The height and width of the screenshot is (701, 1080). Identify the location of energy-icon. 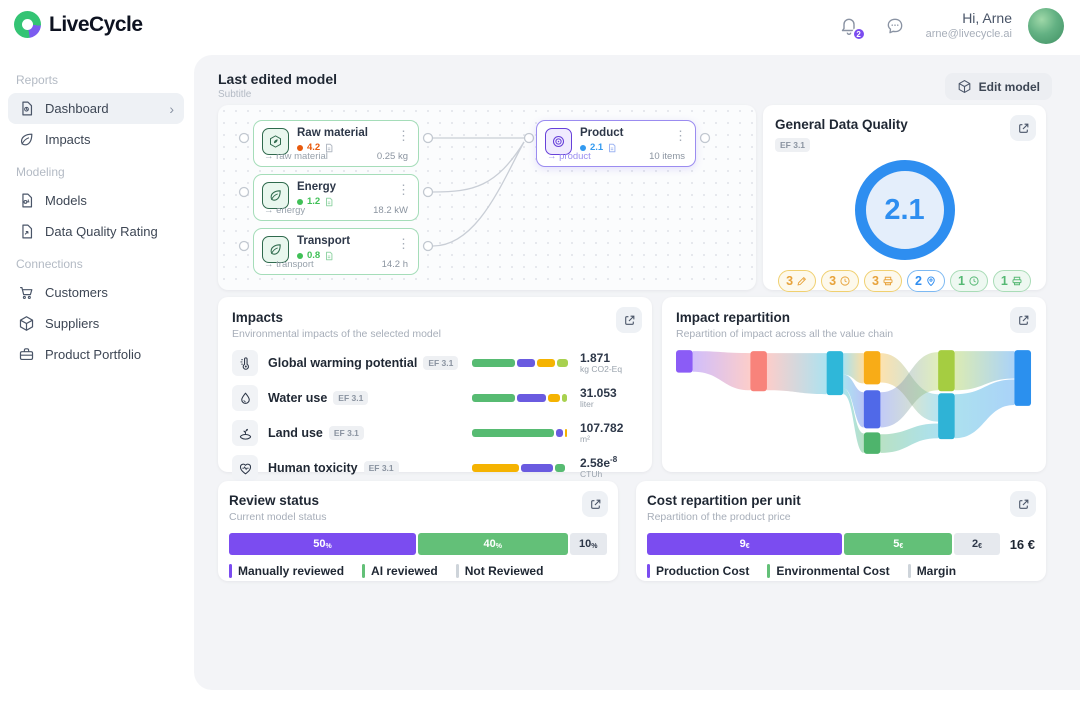
(275, 195).